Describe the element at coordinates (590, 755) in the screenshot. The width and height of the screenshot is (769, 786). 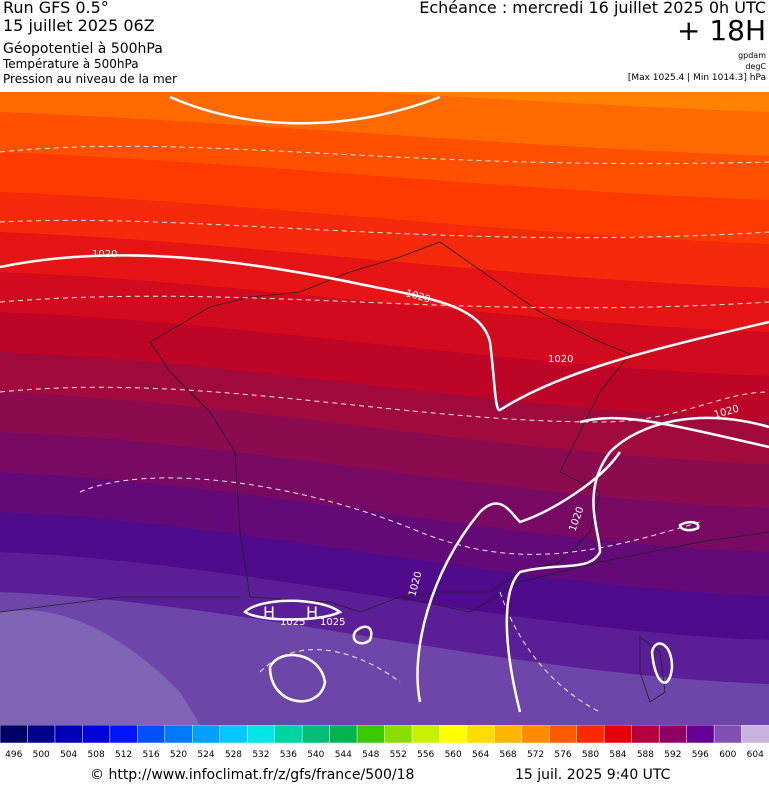
I see `colorbar-tick-label: 580` at that location.